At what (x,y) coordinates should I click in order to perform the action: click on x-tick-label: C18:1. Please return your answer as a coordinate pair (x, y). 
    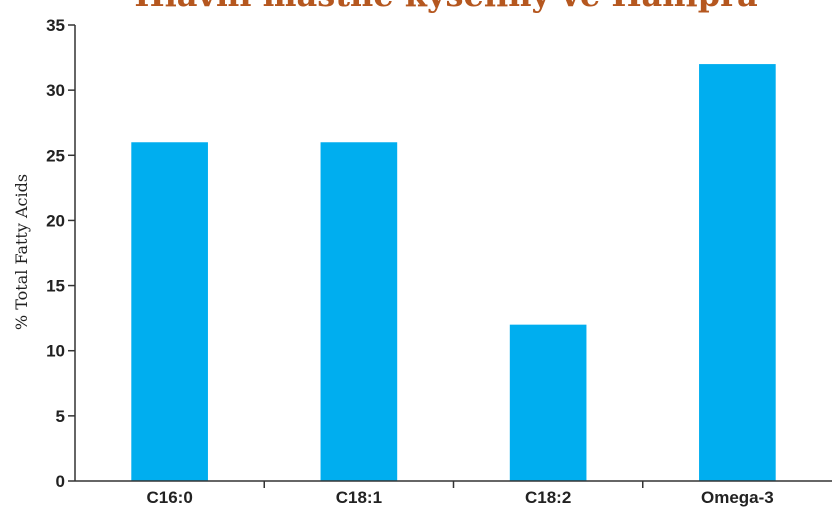
    Looking at the image, I should click on (359, 497).